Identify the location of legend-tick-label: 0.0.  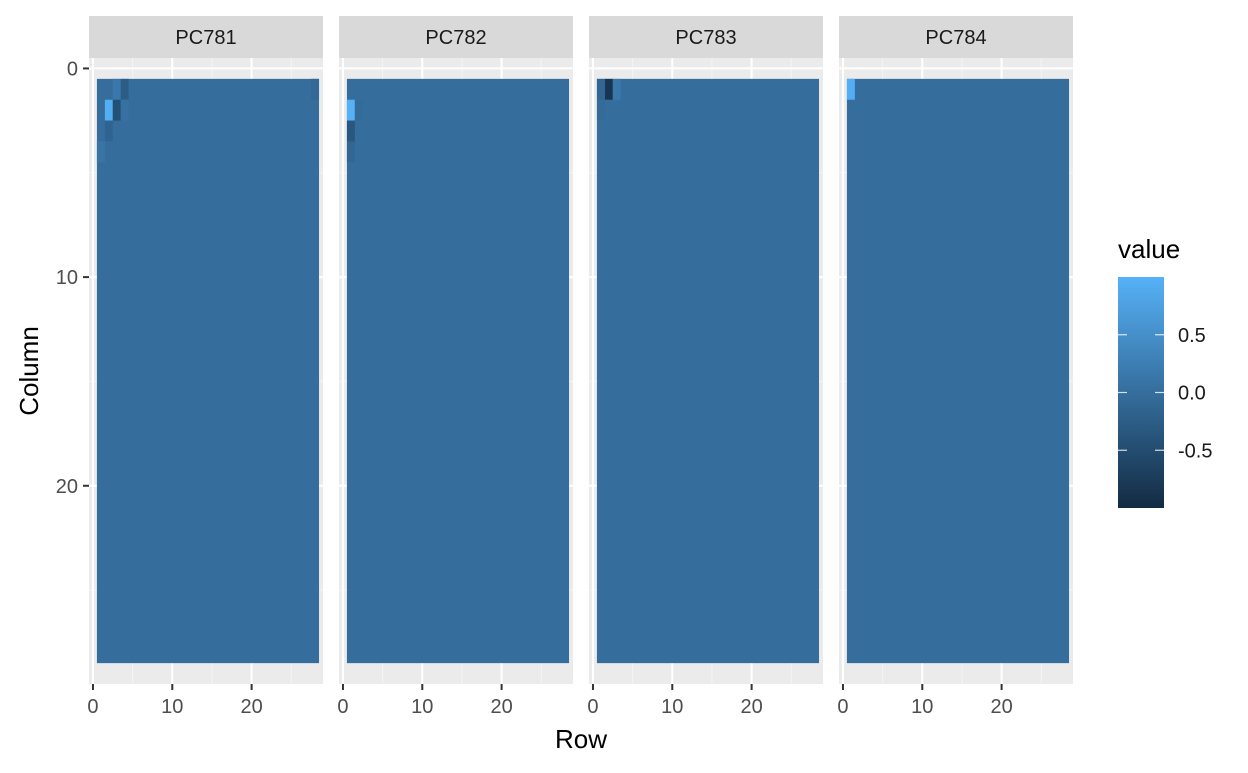
(1192, 394).